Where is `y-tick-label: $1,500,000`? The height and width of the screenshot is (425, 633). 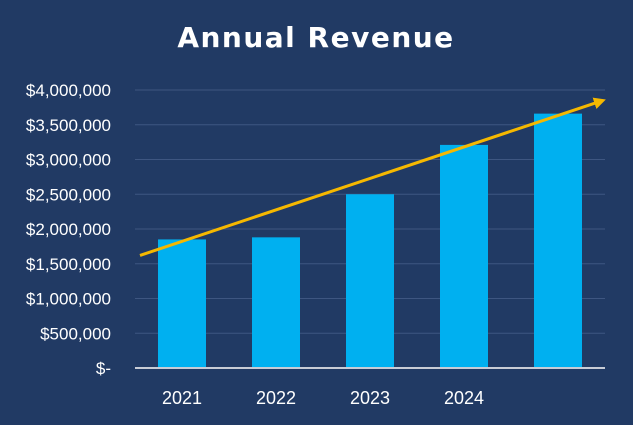 y-tick-label: $1,500,000 is located at coordinates (68, 264).